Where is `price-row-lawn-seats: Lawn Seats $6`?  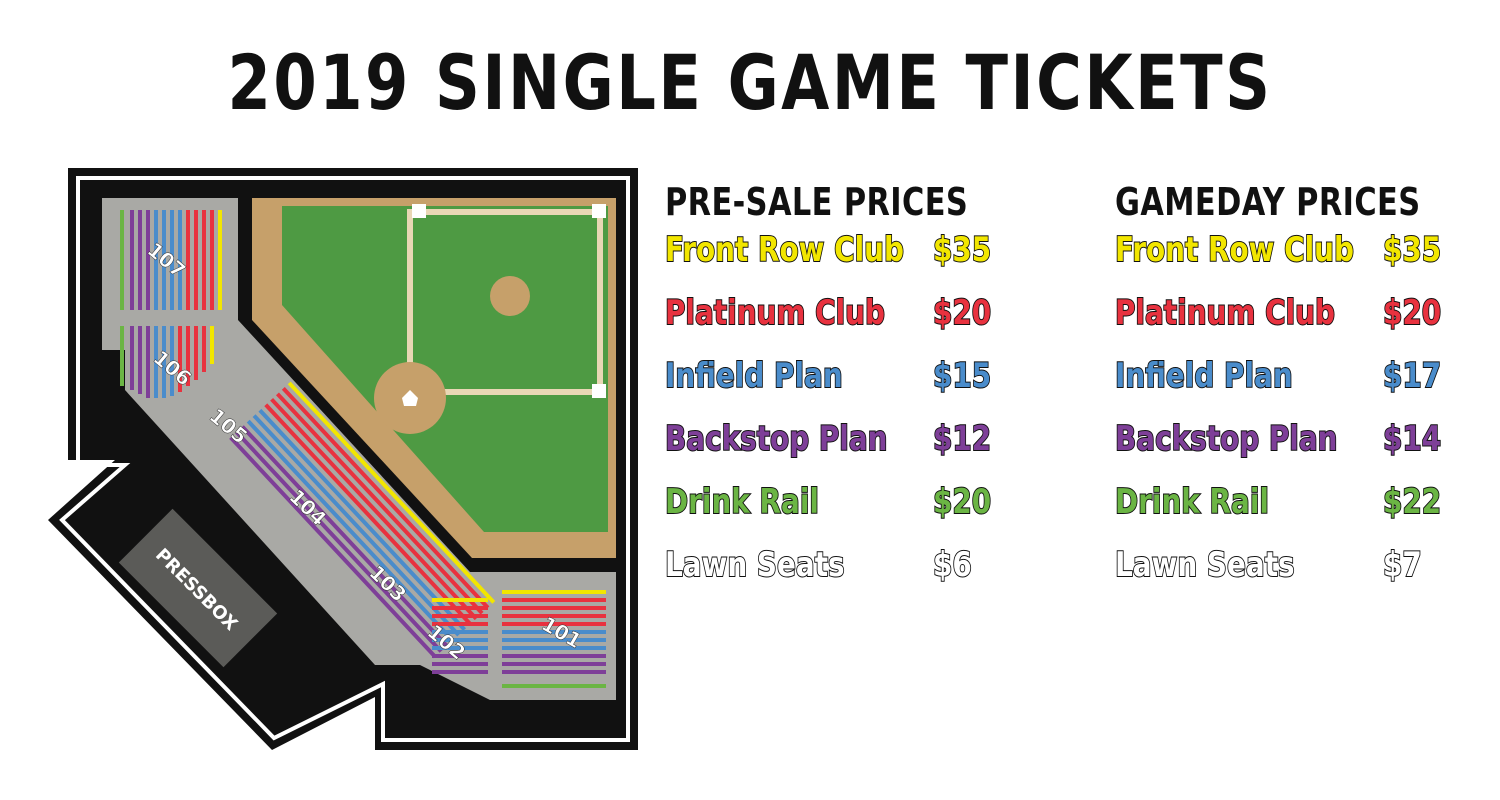
price-row-lawn-seats: Lawn Seats $6 is located at coordinates (844, 576).